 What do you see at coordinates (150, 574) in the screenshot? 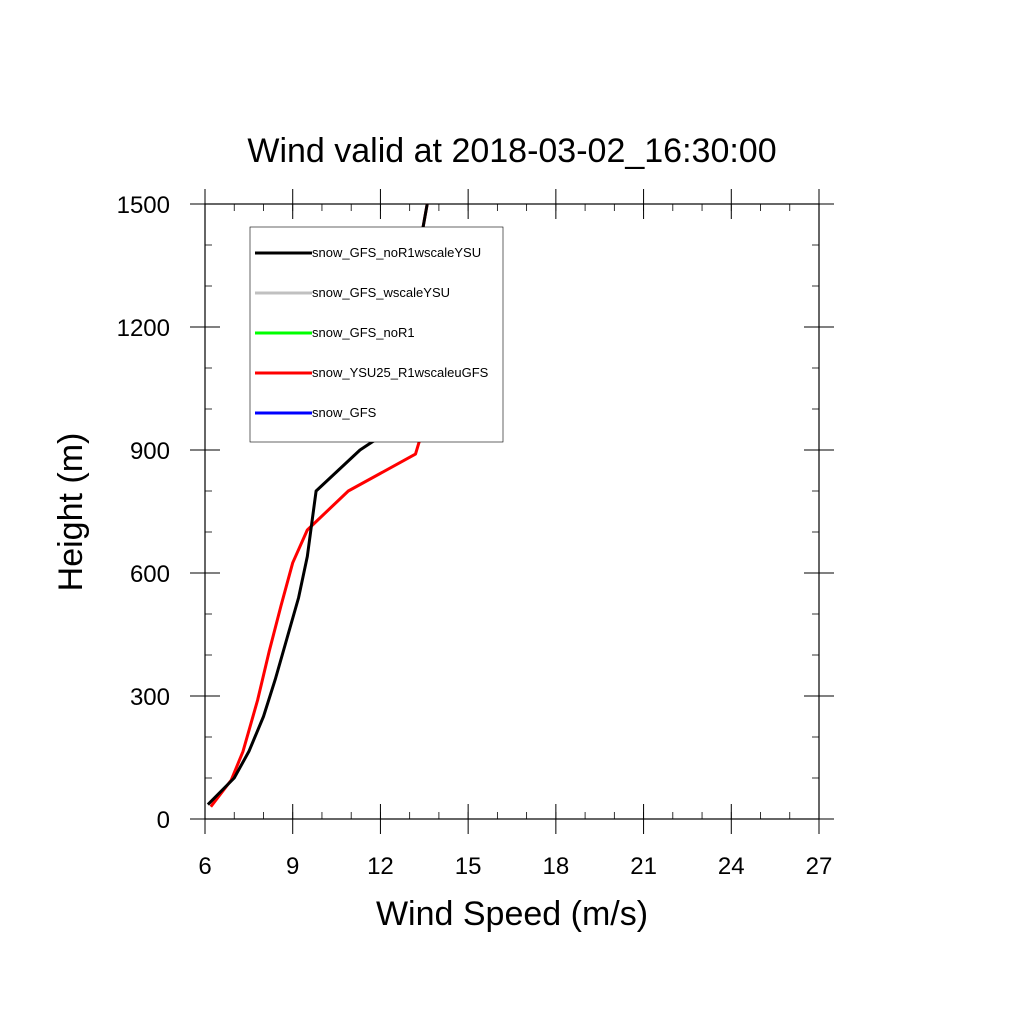
I see `y-tick-label: 600` at bounding box center [150, 574].